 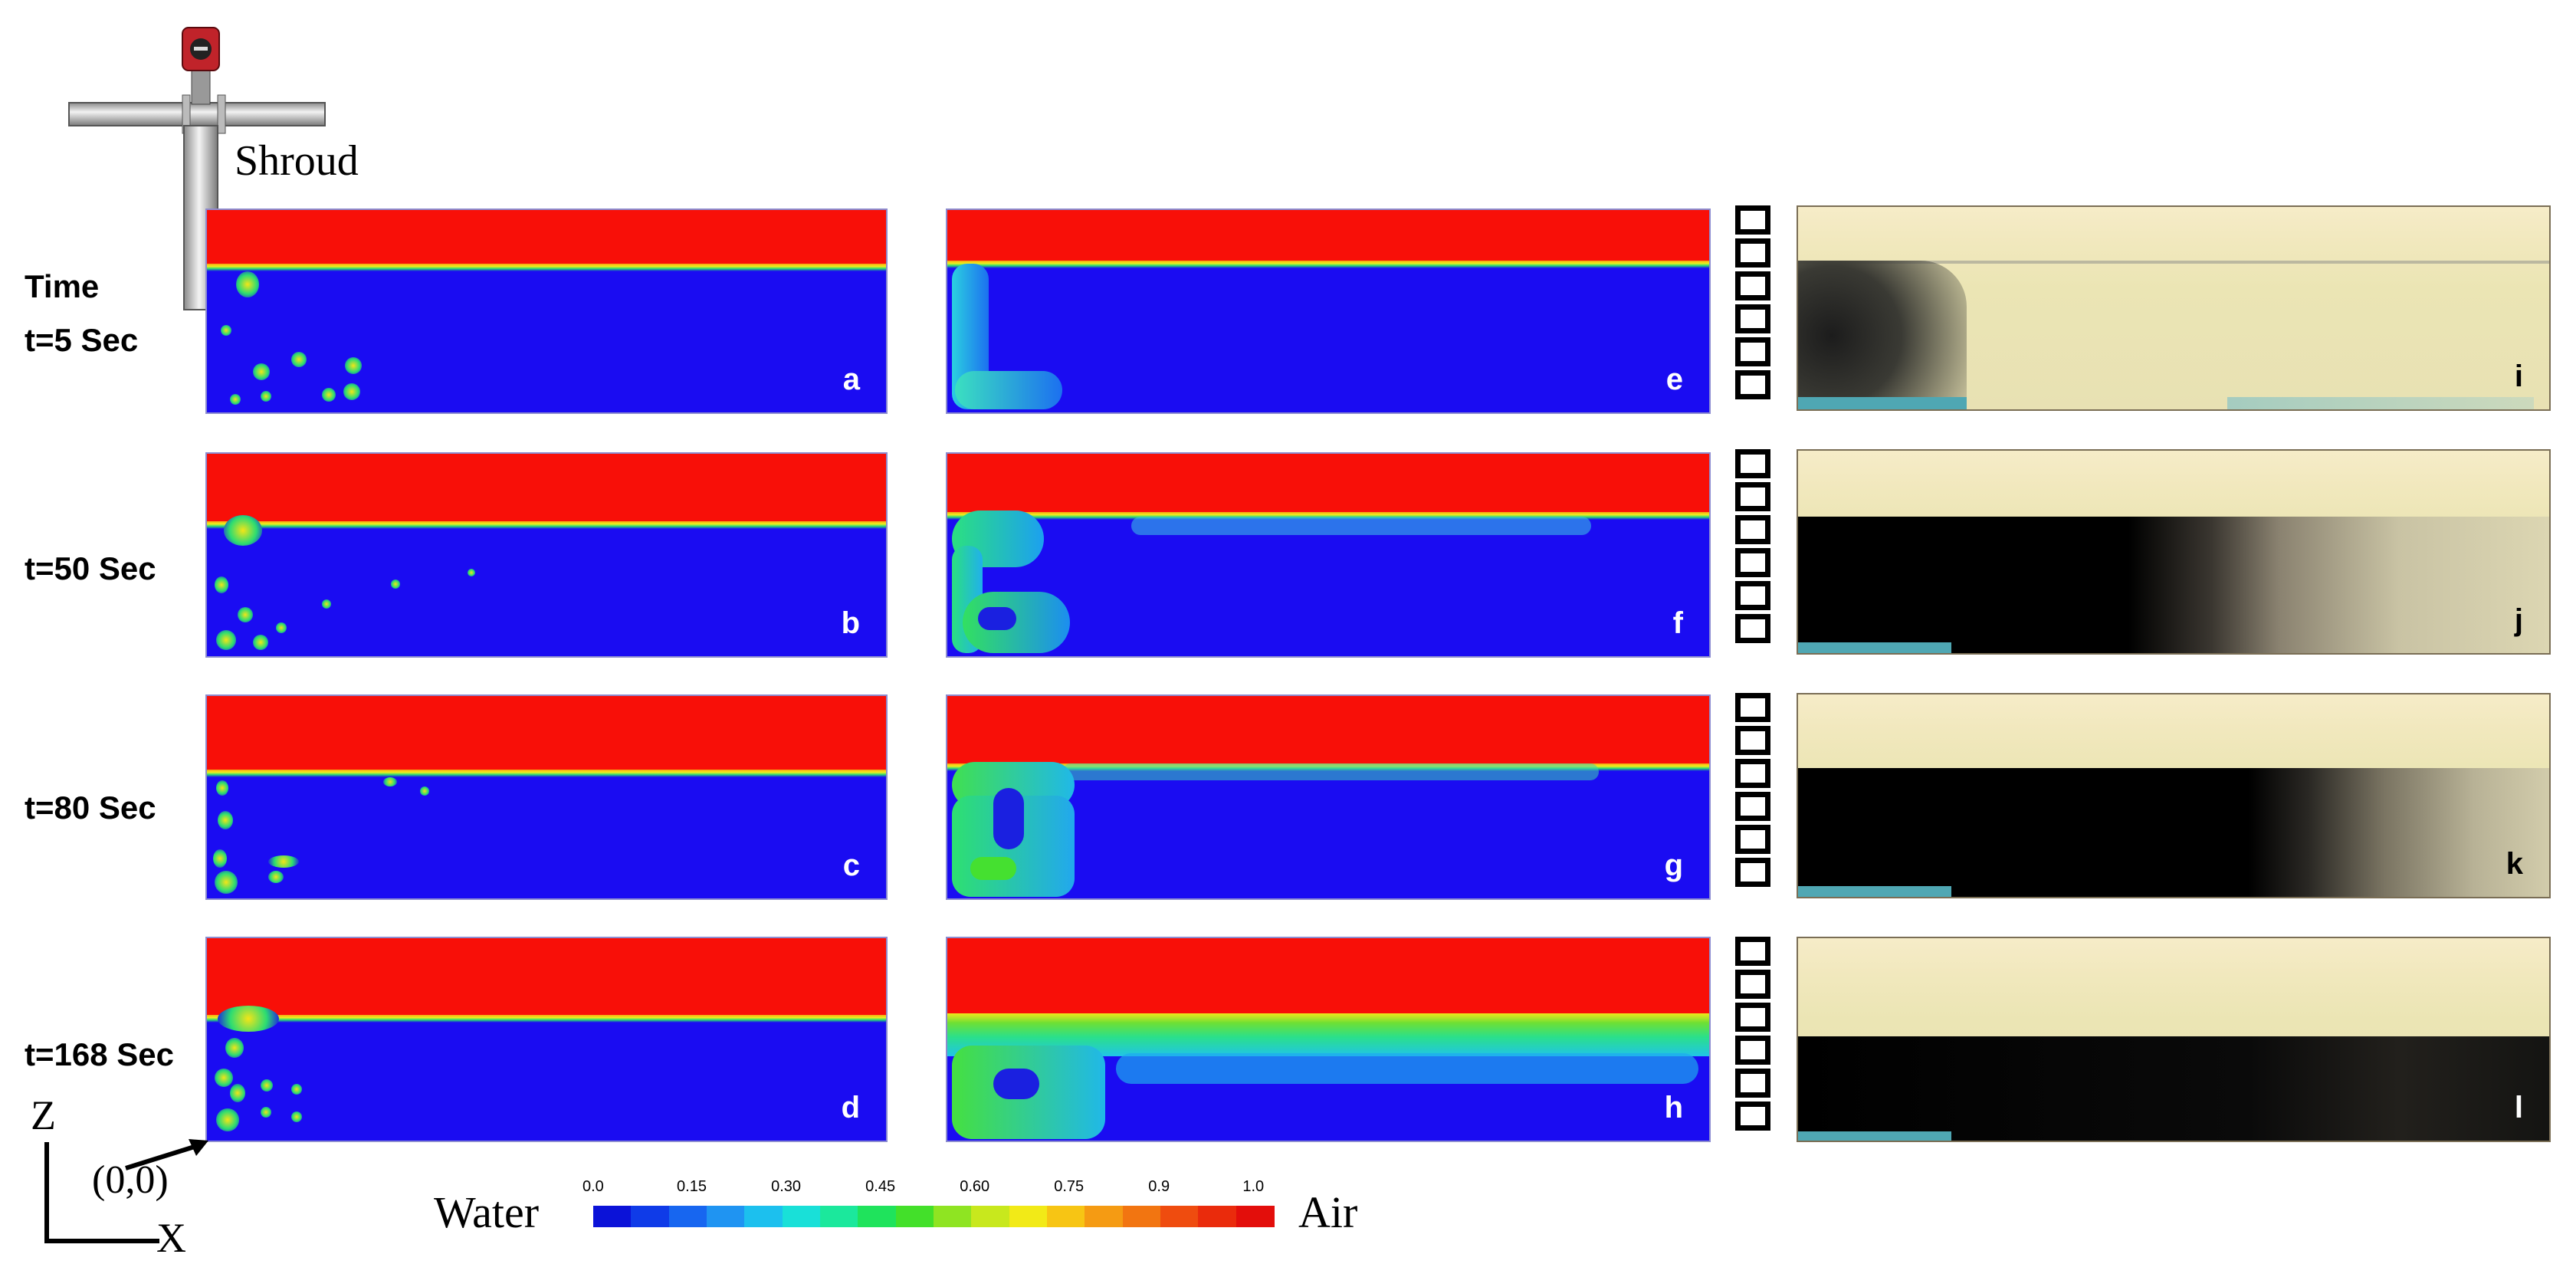 What do you see at coordinates (46, 1192) in the screenshot?
I see `z-axis-line` at bounding box center [46, 1192].